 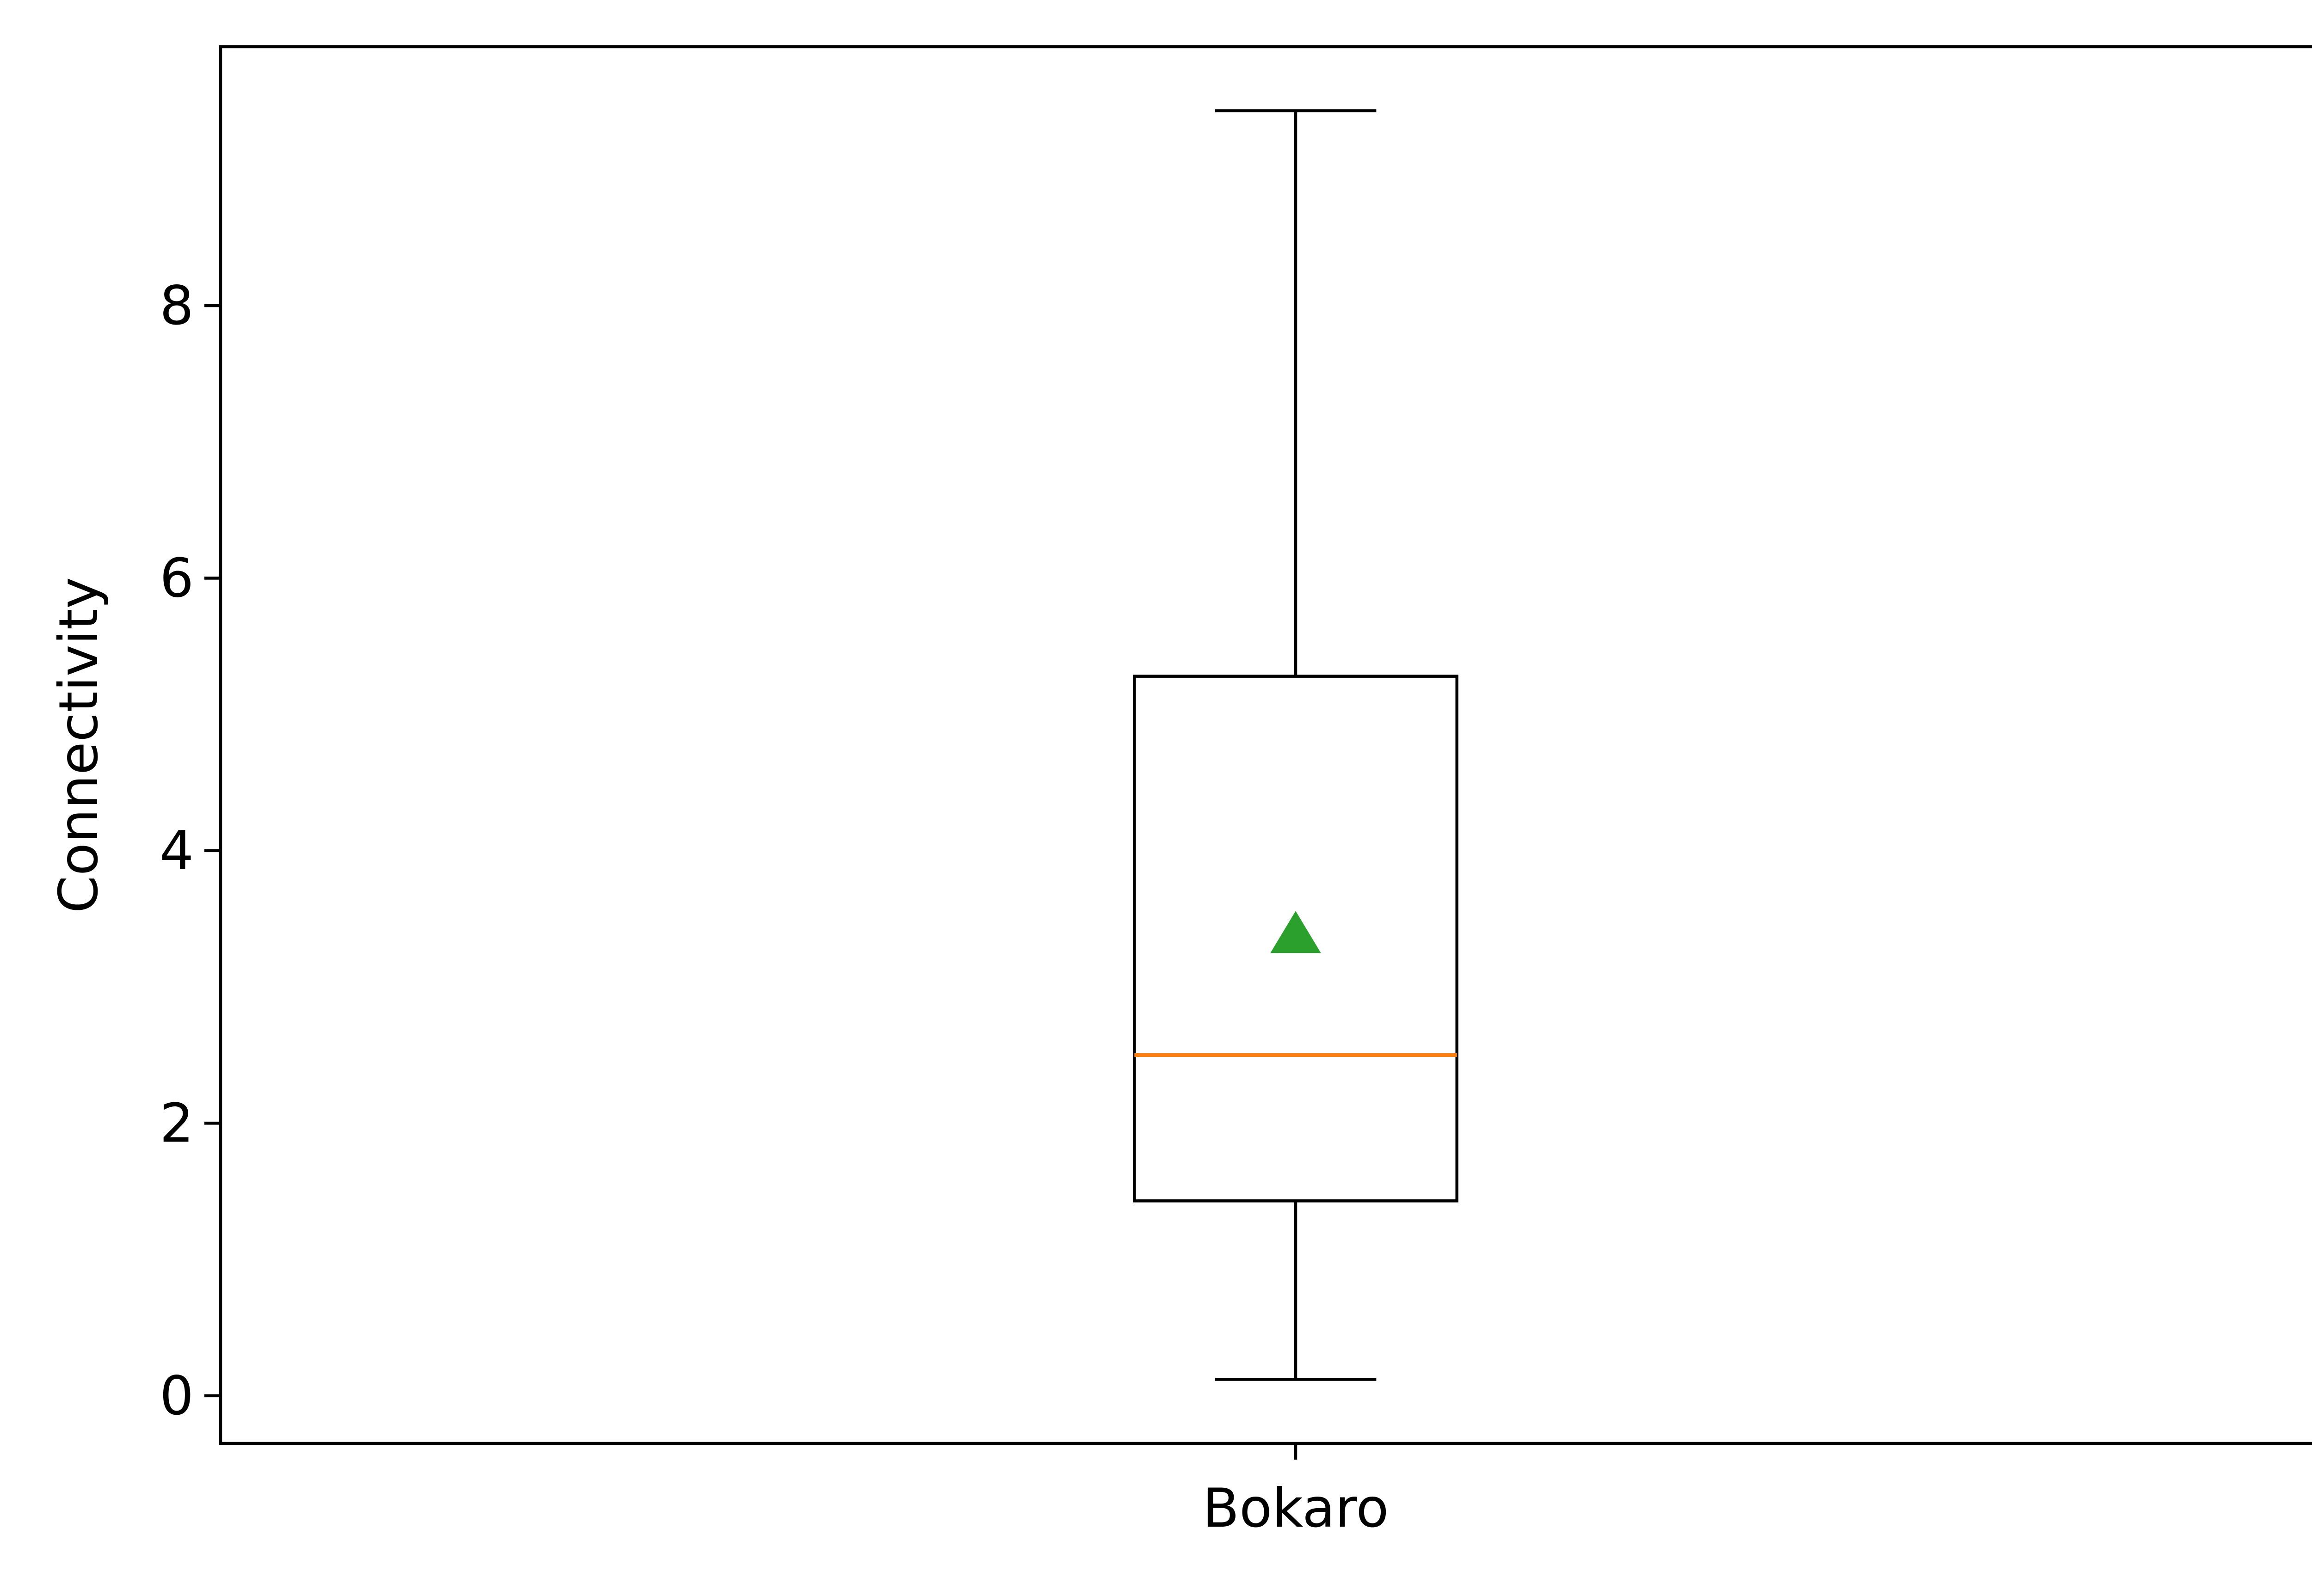 I want to click on x-axis-ticks: Bokaro, so click(x=1296, y=1491).